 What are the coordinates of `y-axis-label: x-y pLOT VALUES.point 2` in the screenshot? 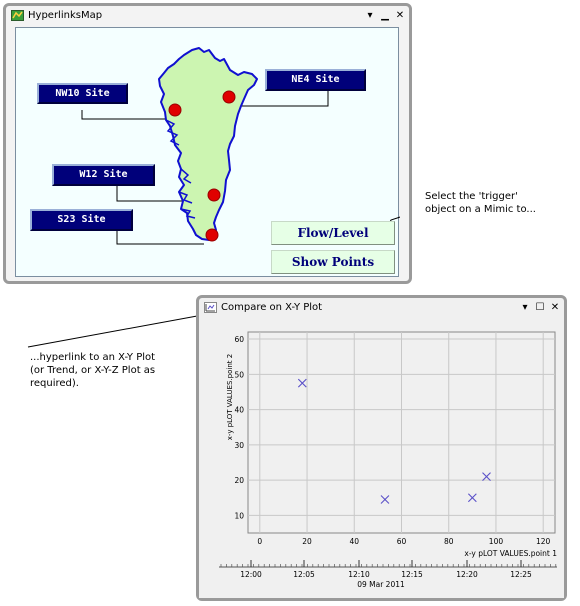 It's located at (230, 397).